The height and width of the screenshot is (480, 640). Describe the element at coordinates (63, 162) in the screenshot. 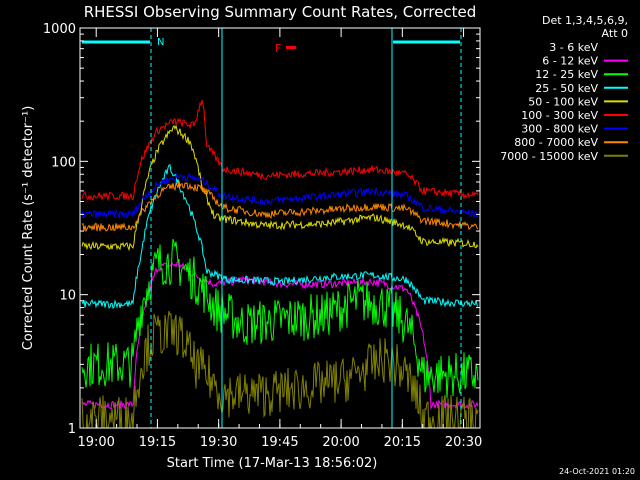

I see `y-tick-label: 100` at that location.